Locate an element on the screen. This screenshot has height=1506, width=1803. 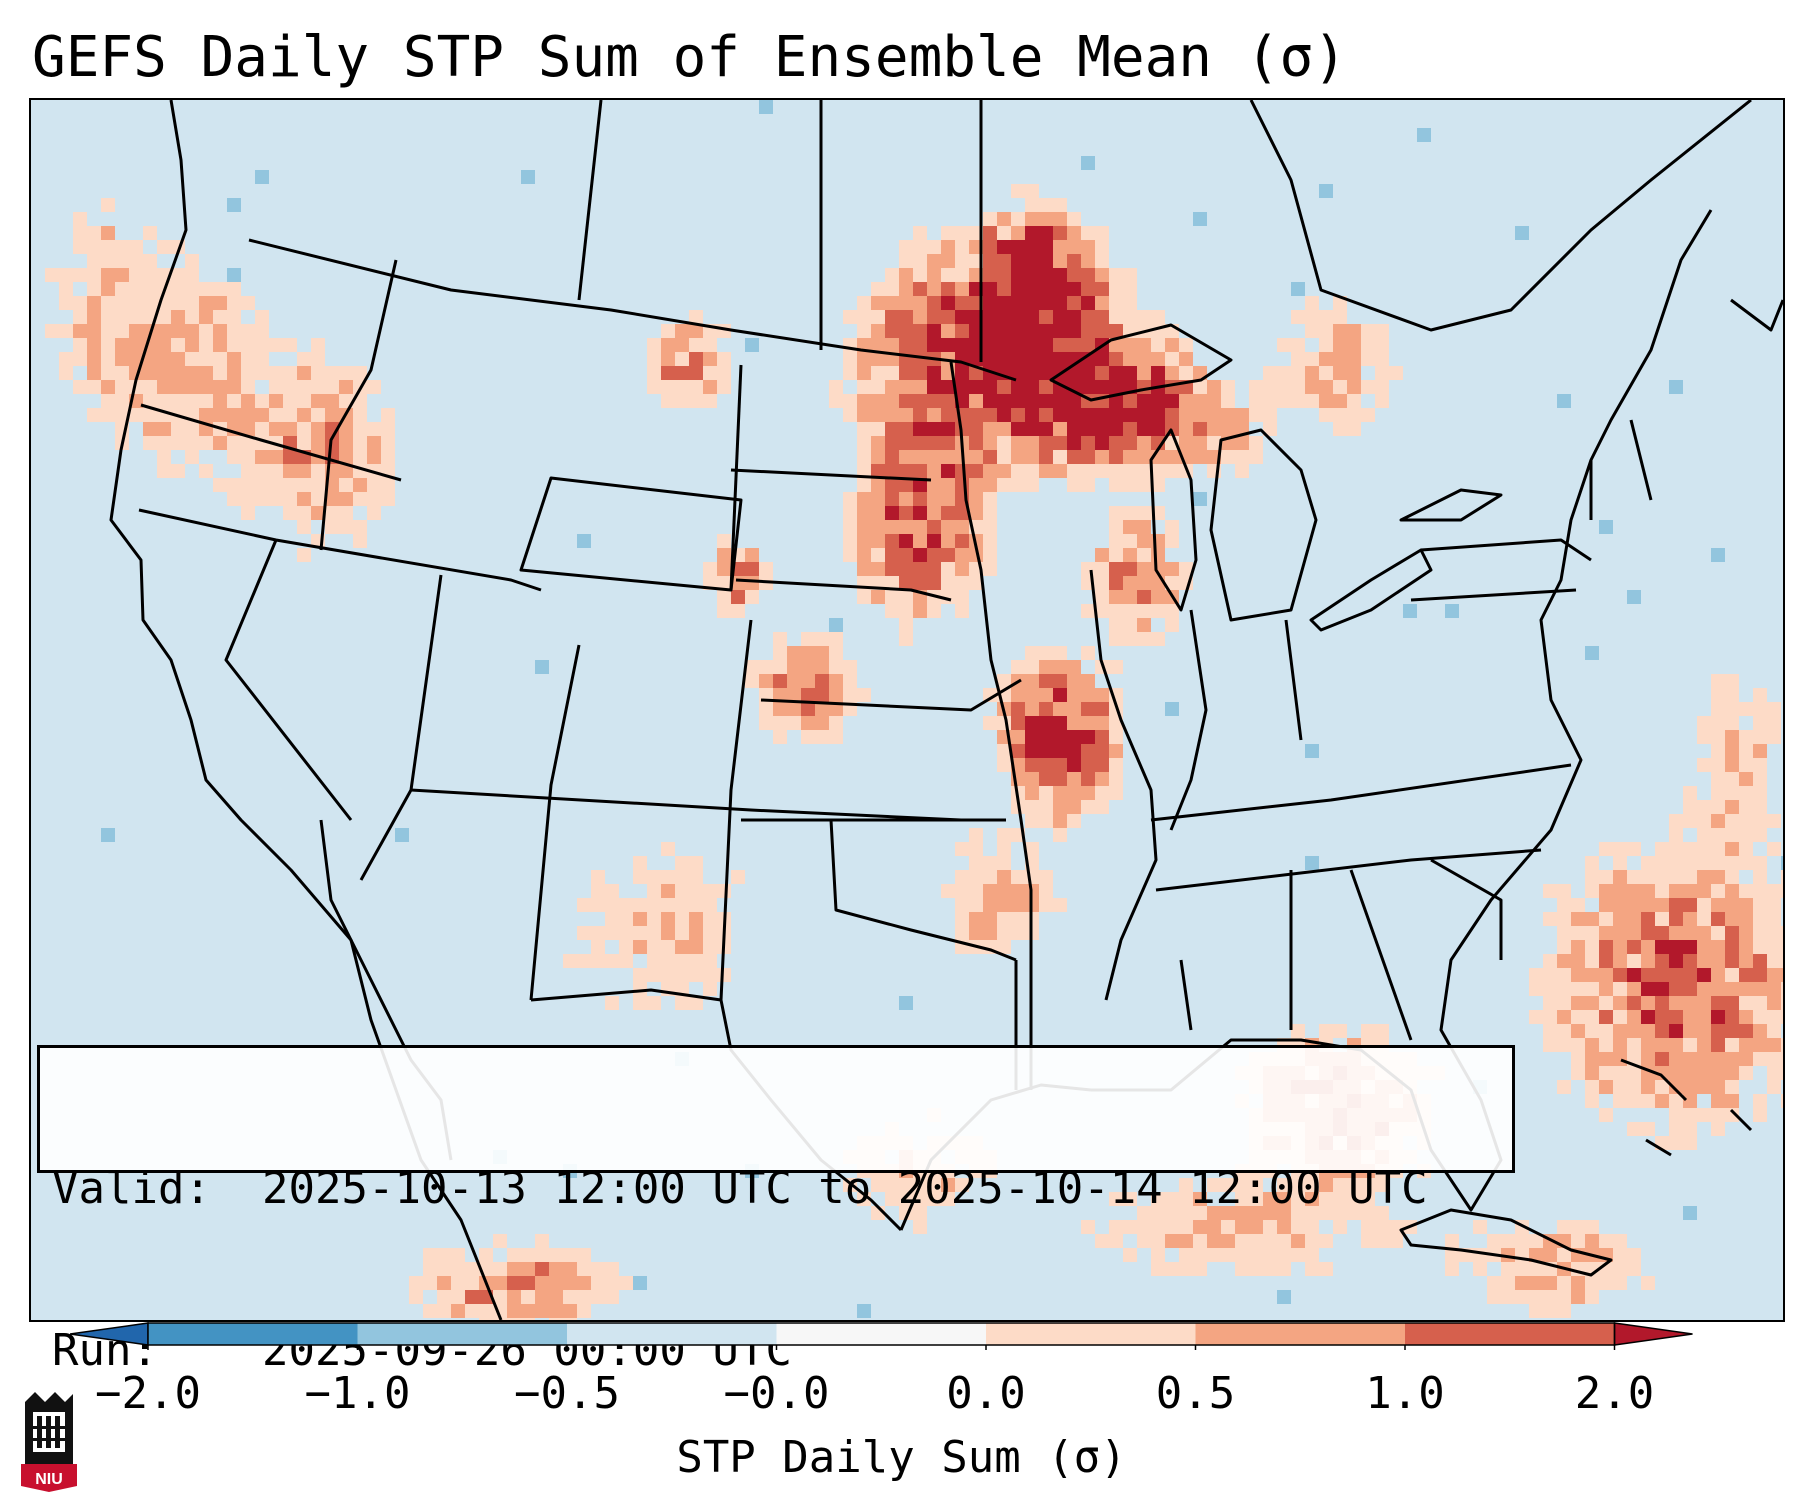
cuba-coastline is located at coordinates (1506, 1242).